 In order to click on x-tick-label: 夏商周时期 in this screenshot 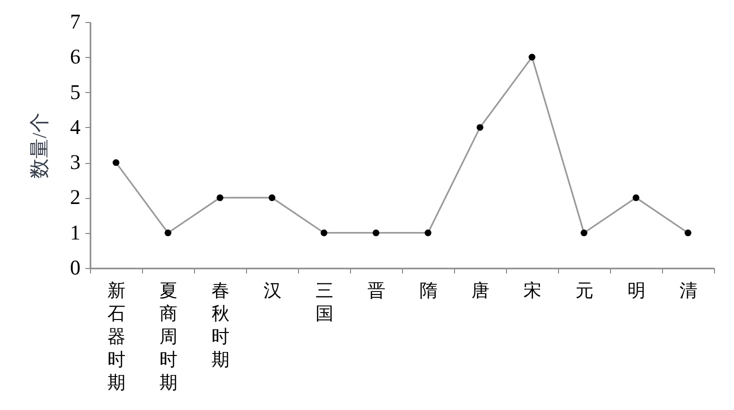, I will do `click(169, 336)`.